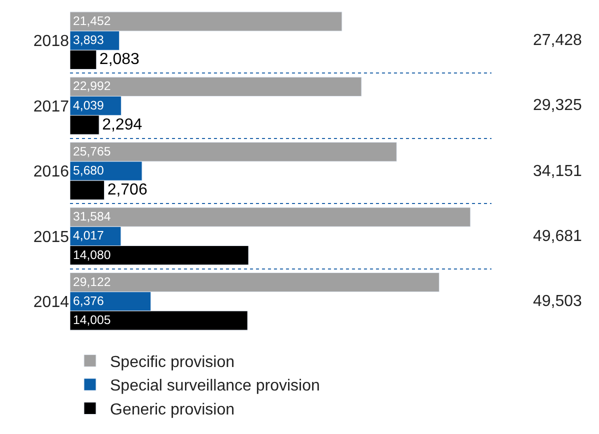 The height and width of the screenshot is (434, 599). I want to click on y-tick-label: 2016, so click(51, 172).